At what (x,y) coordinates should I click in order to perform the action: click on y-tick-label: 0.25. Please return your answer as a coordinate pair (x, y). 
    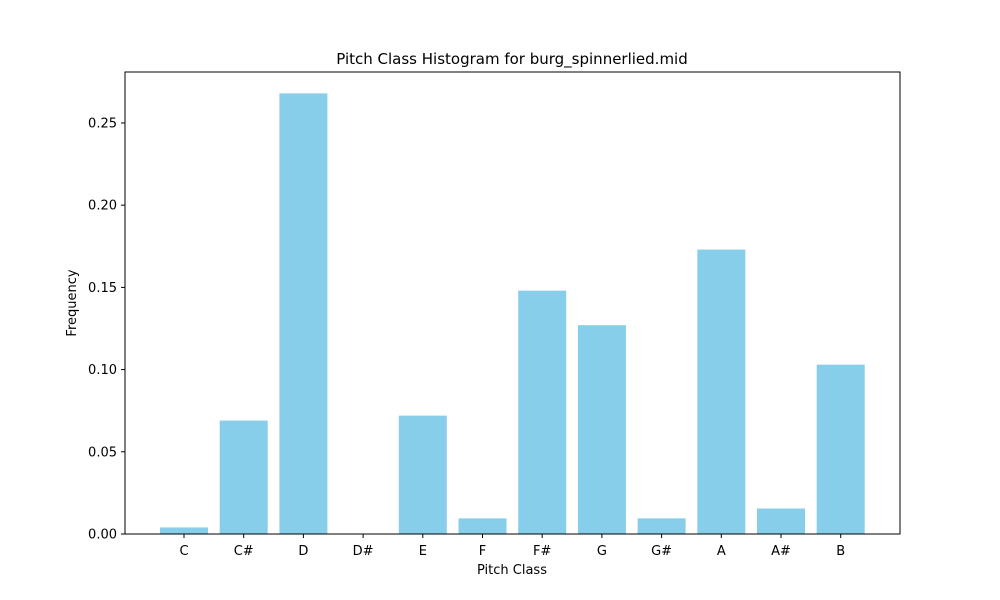
    Looking at the image, I should click on (102, 123).